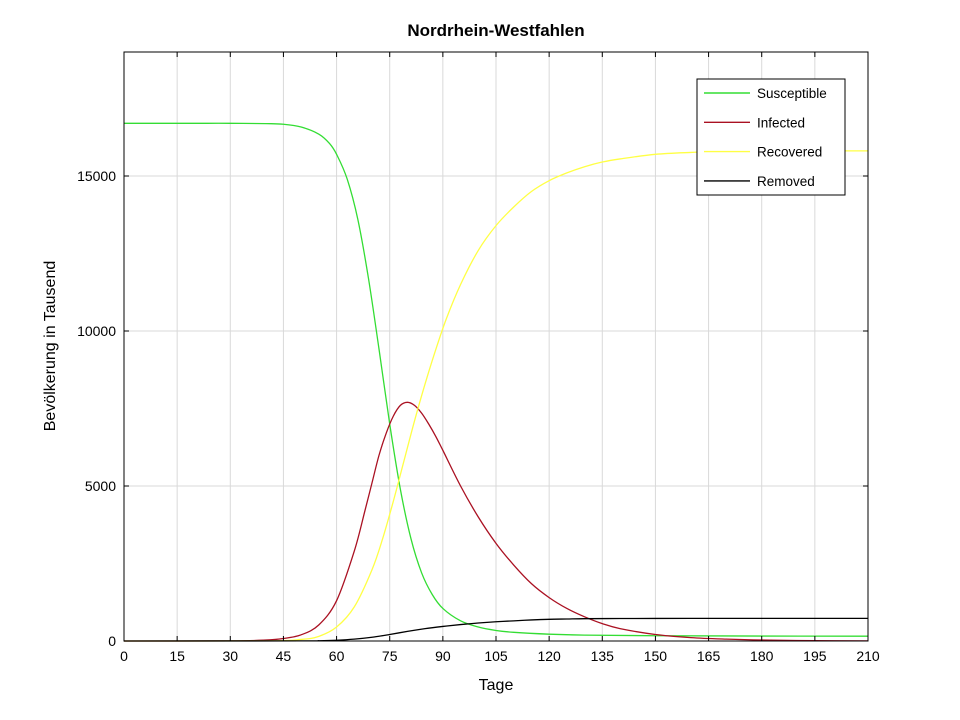  Describe the element at coordinates (868, 656) in the screenshot. I see `x-tick-label: 210` at that location.